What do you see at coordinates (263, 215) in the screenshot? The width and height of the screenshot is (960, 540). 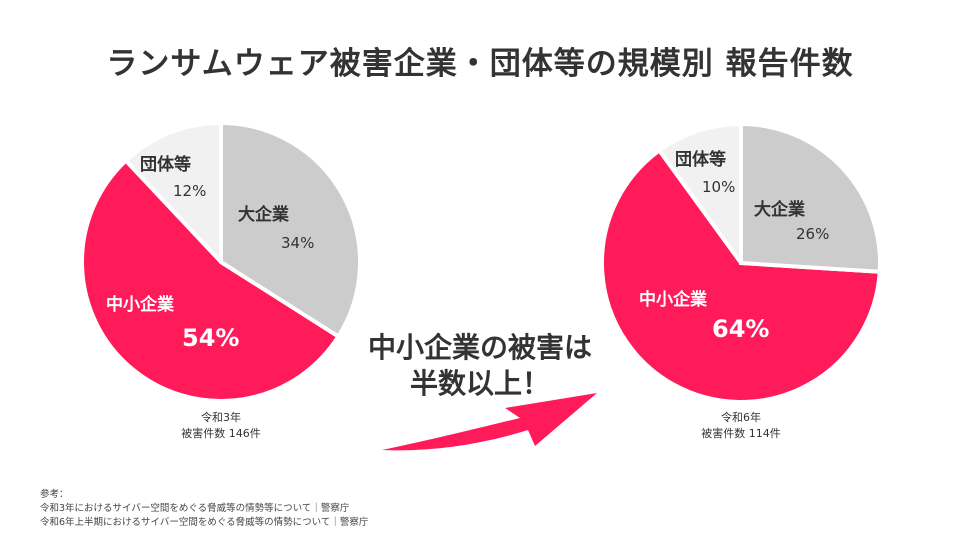 I see `pie1-large-label: 大企業` at bounding box center [263, 215].